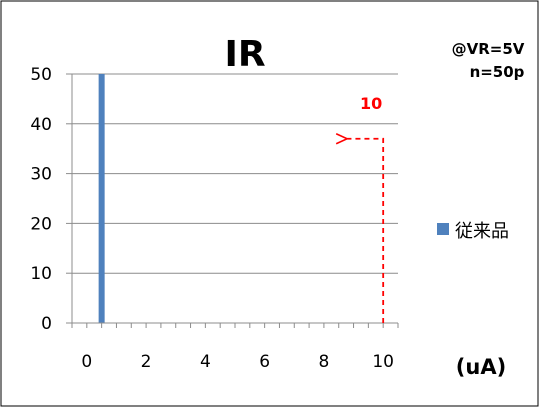  Describe the element at coordinates (264, 362) in the screenshot. I see `x-tick-label: 6` at that location.